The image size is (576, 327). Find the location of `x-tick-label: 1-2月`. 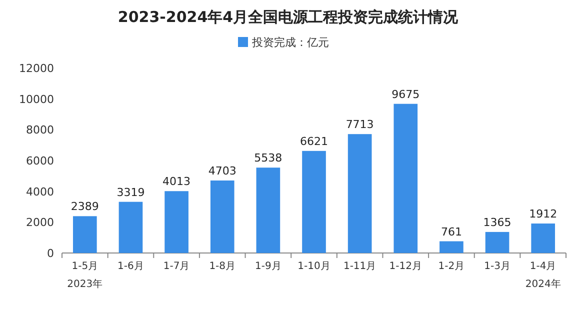

x-tick-label: 1-2月 is located at coordinates (451, 266).